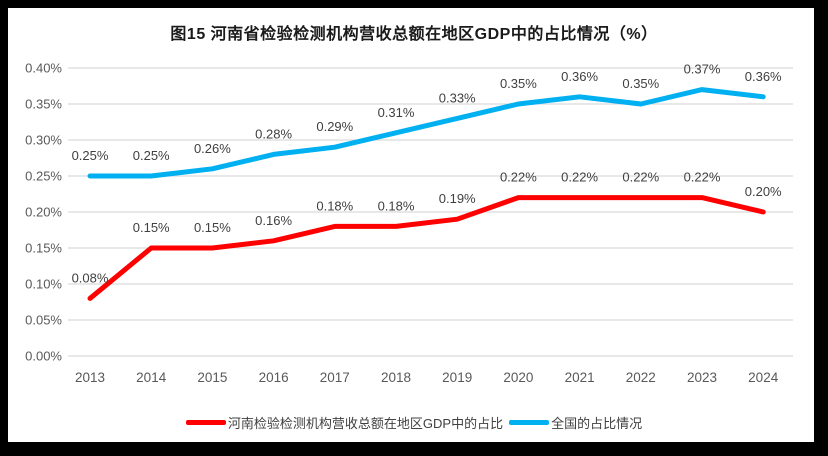  What do you see at coordinates (274, 377) in the screenshot?
I see `x-axis-tick-label: 2016` at bounding box center [274, 377].